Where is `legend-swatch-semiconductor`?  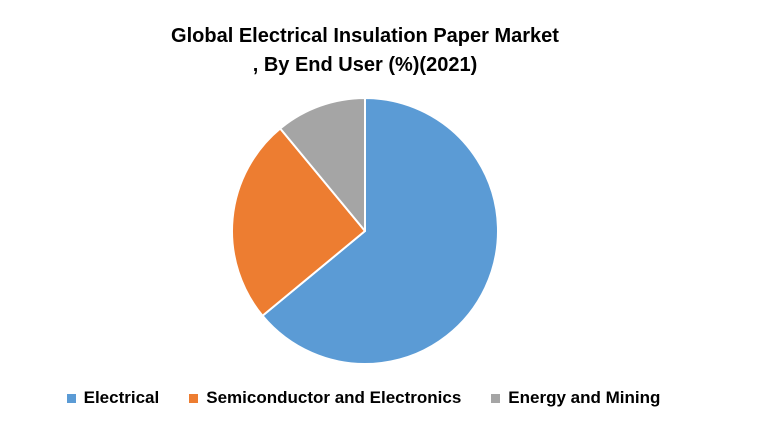 legend-swatch-semiconductor is located at coordinates (194, 398).